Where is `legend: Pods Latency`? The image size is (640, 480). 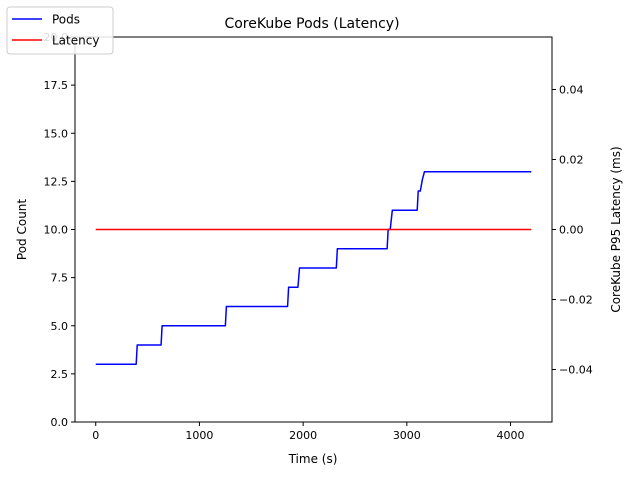 legend: Pods Latency is located at coordinates (60, 30).